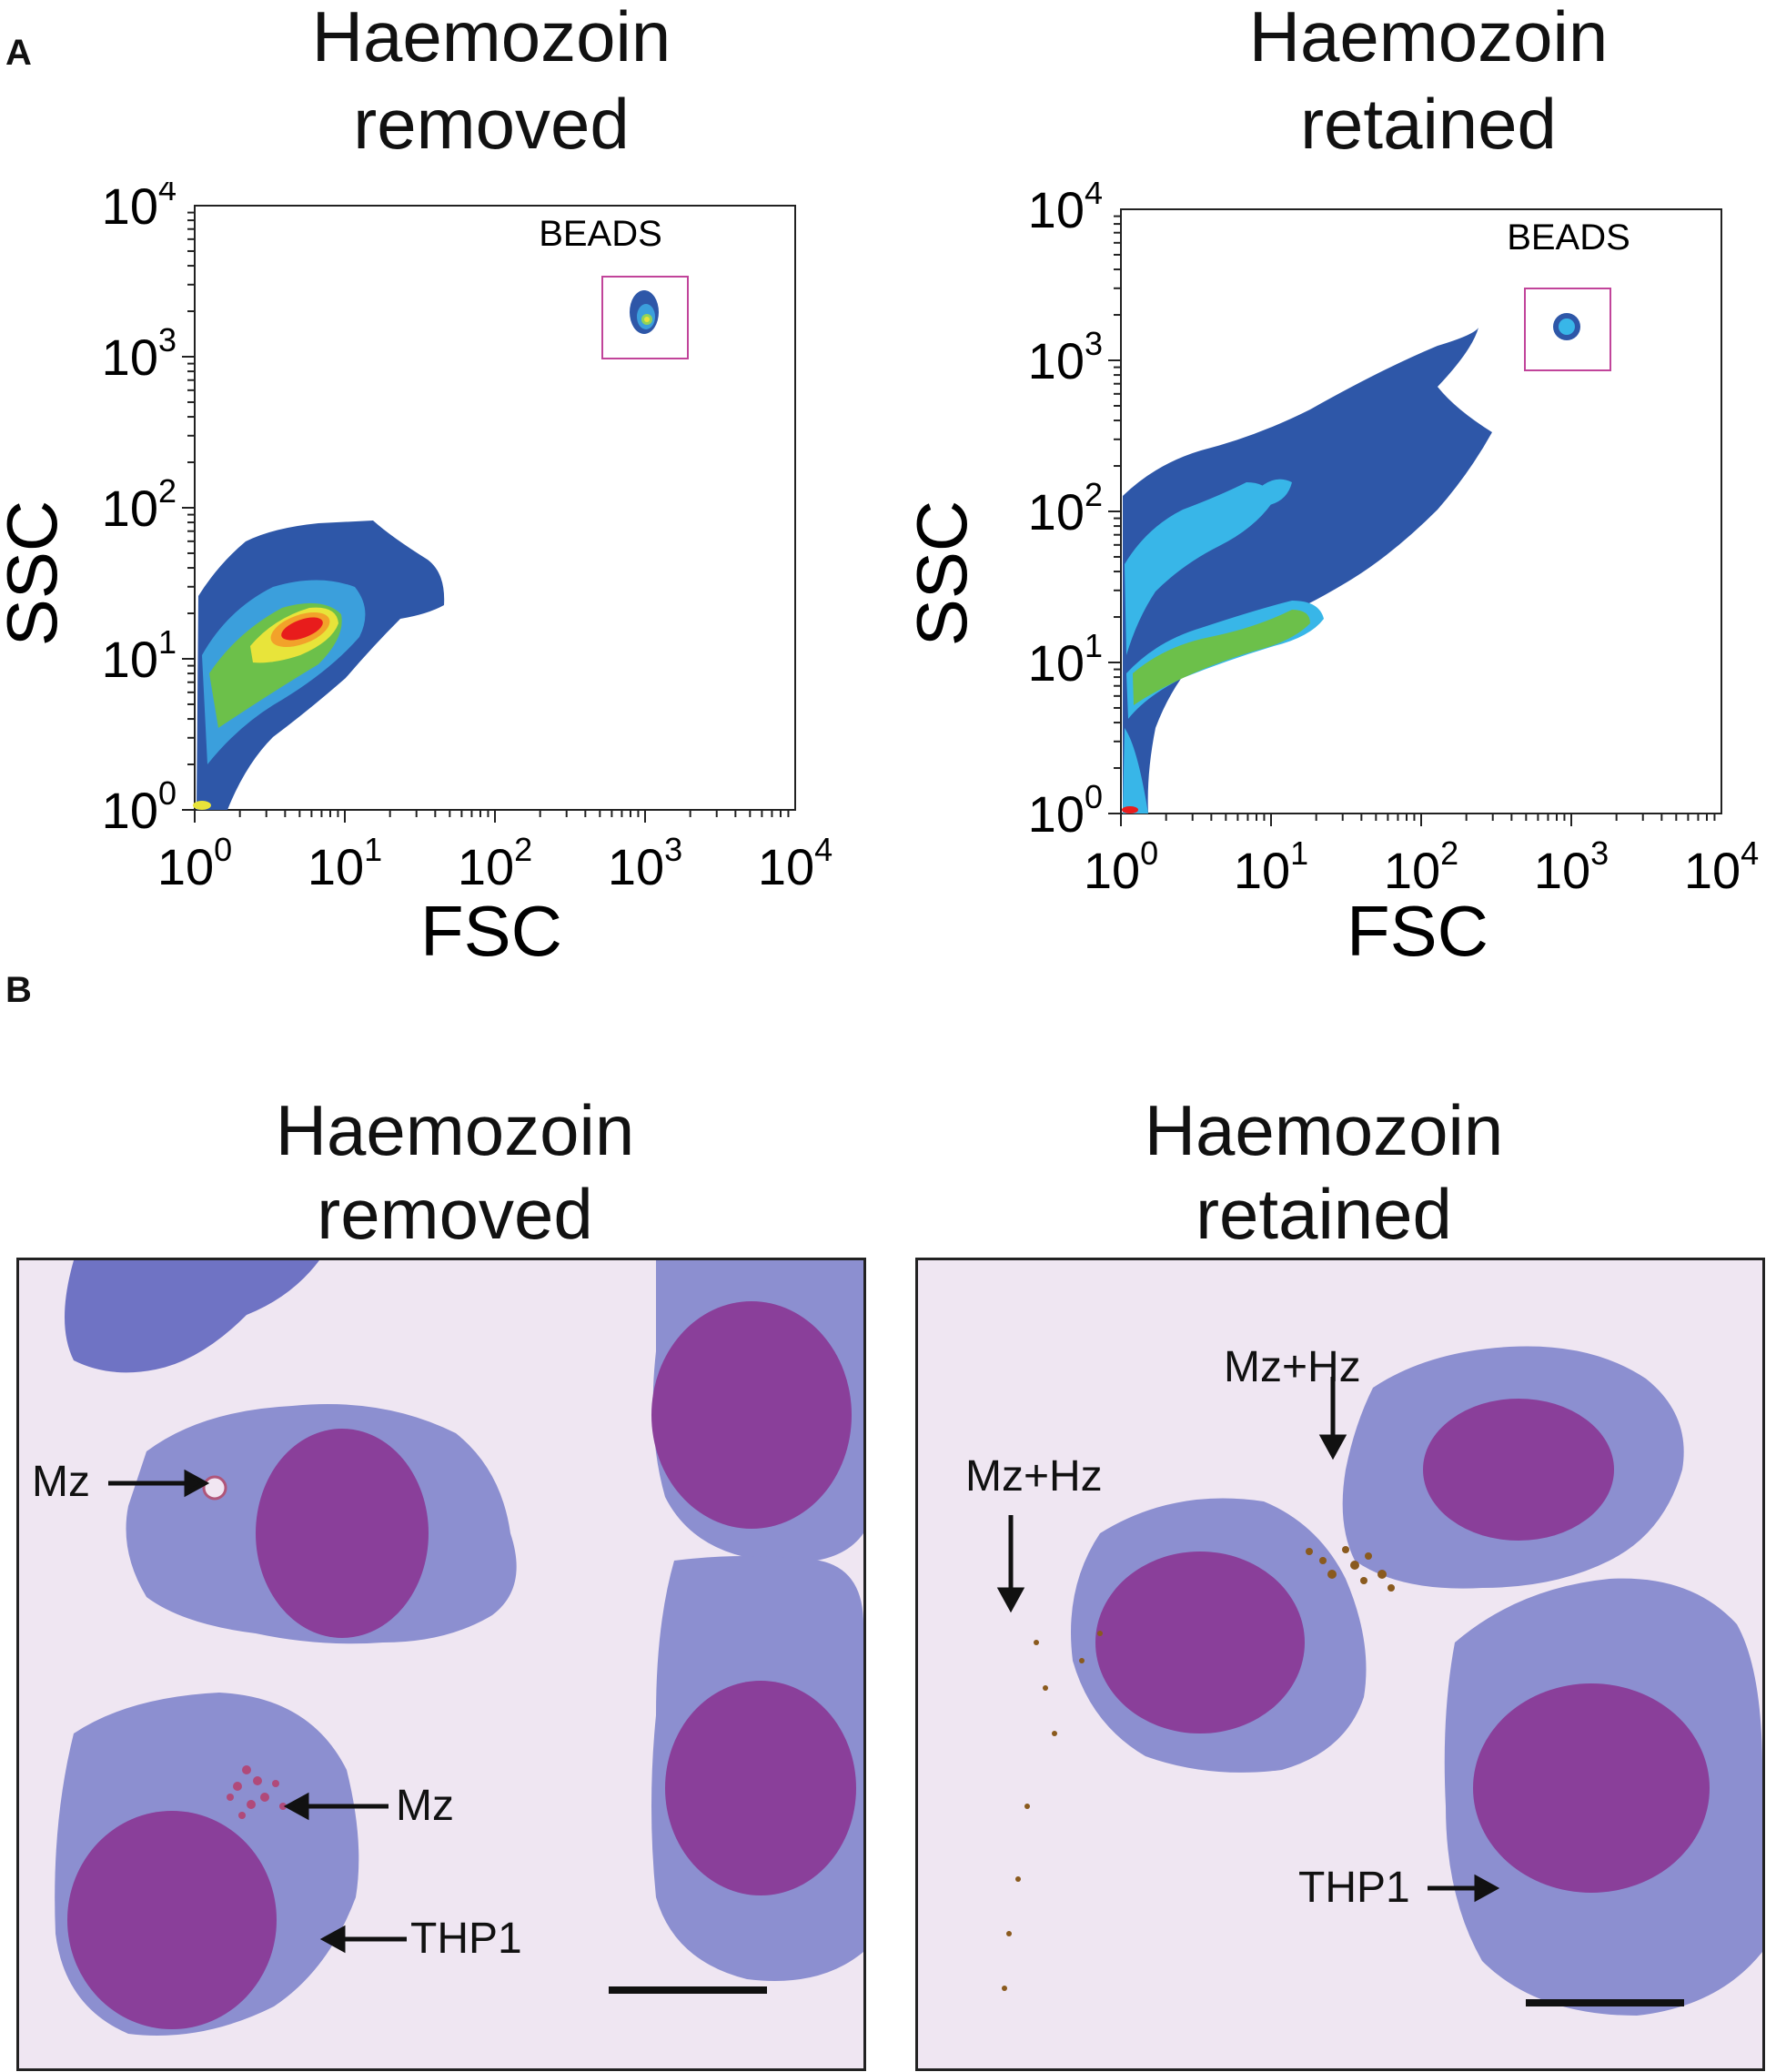  Describe the element at coordinates (1324, 1214) in the screenshot. I see `micro-title-retained-line2: retained` at that location.